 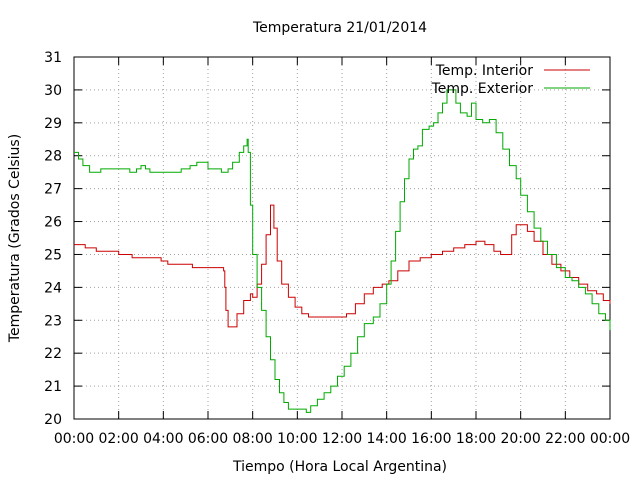 What do you see at coordinates (386, 439) in the screenshot?
I see `x-tick-label: 14:00` at bounding box center [386, 439].